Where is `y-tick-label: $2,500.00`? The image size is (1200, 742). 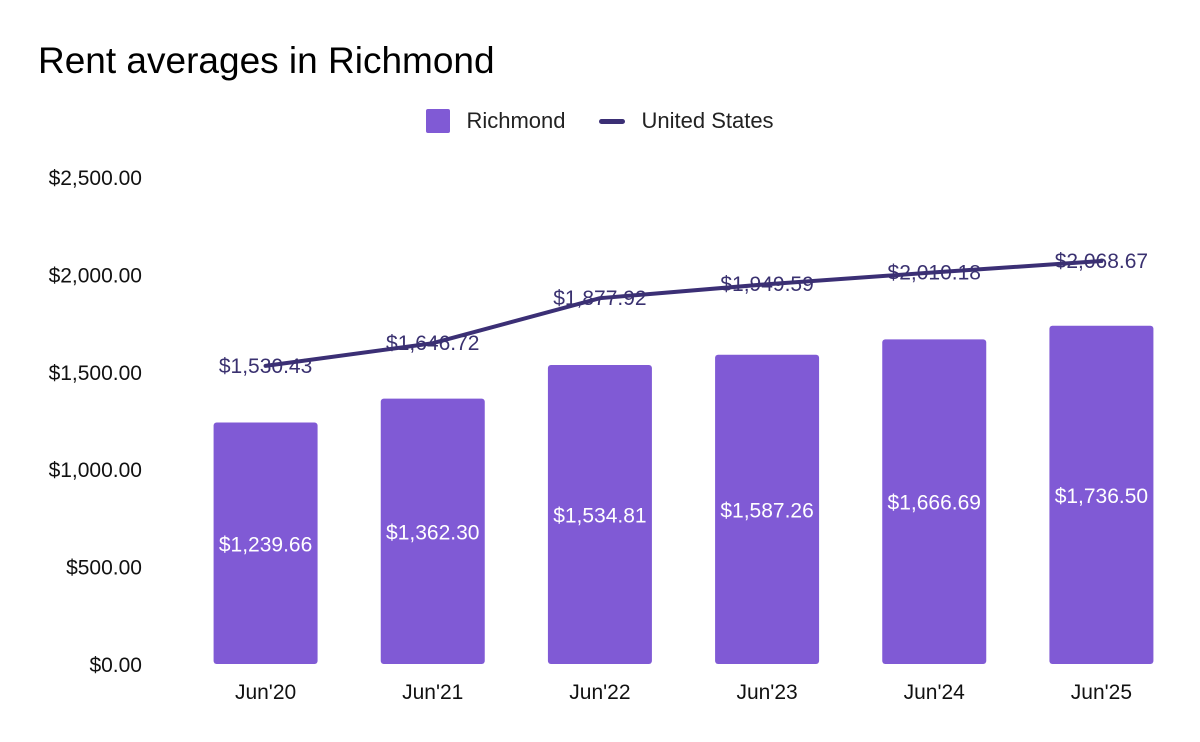
y-tick-label: $2,500.00 is located at coordinates (95, 178).